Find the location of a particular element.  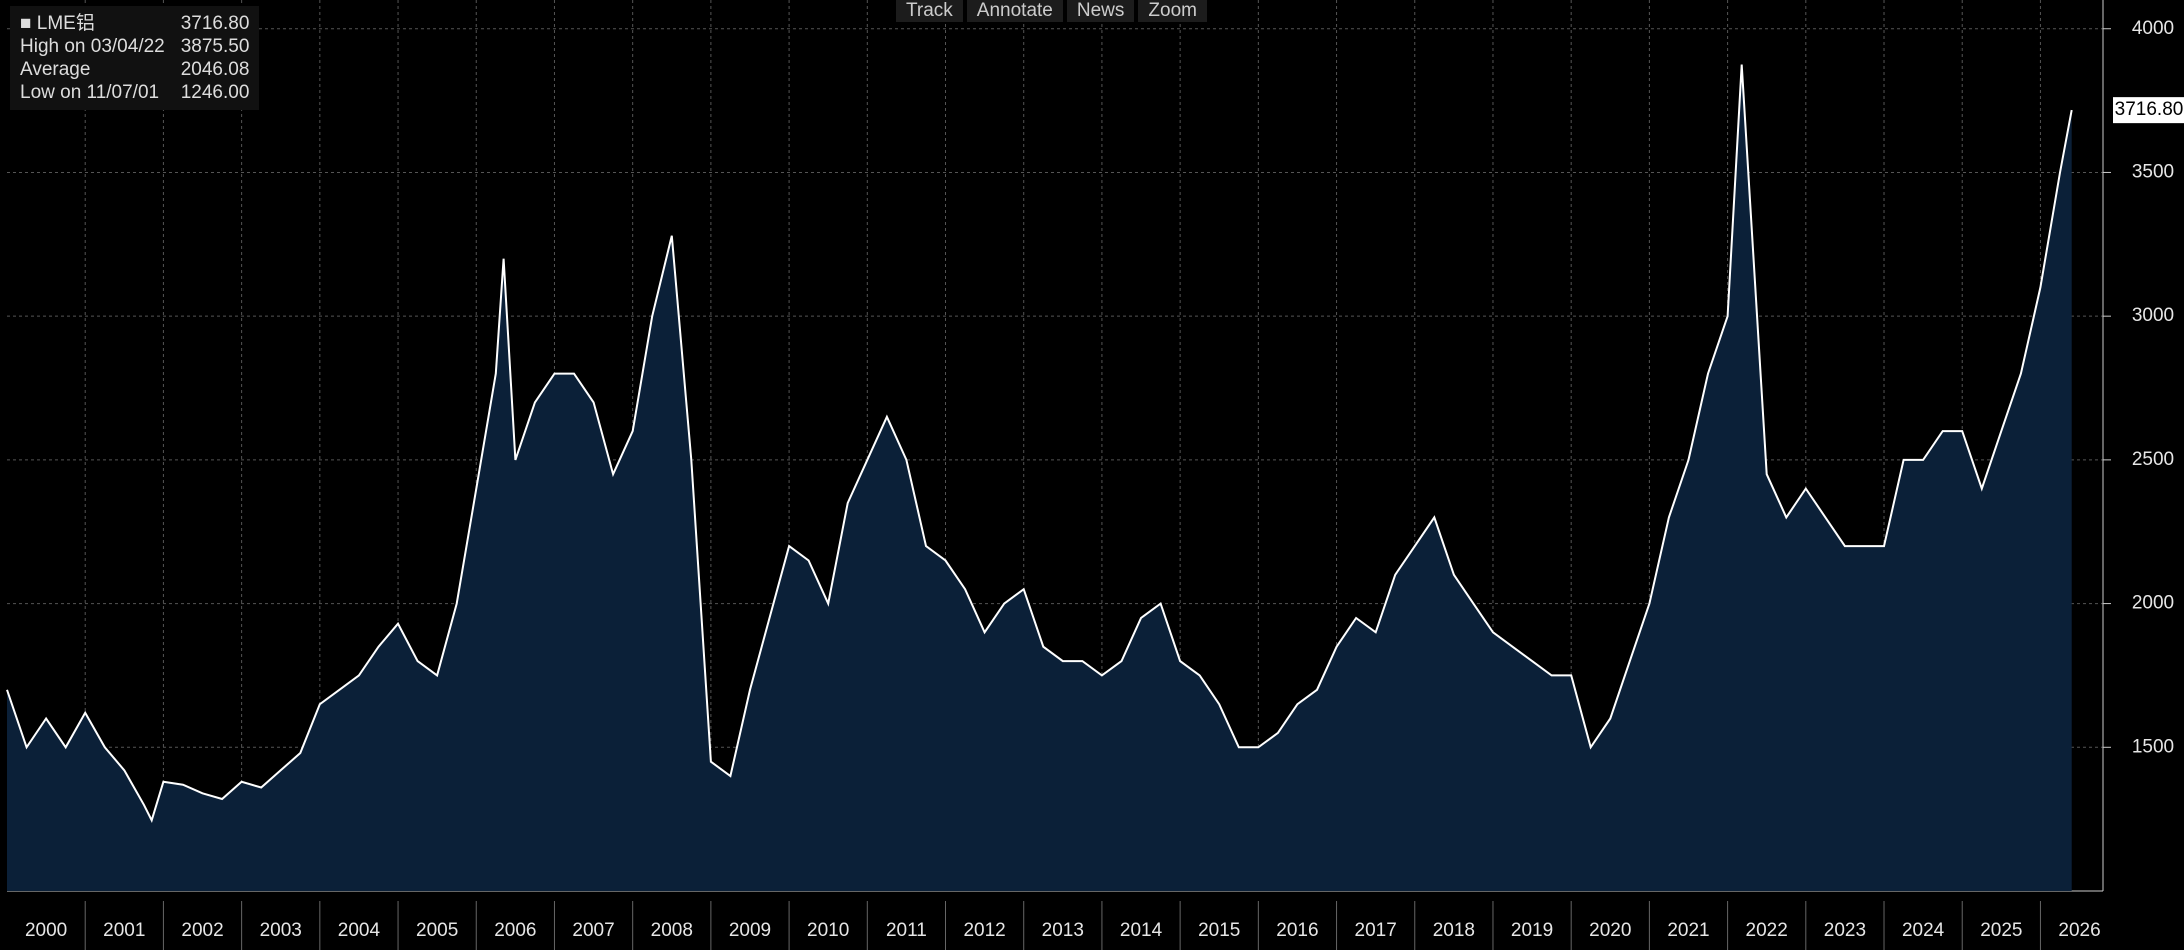

y-tick-label: 2500 is located at coordinates (2153, 459).